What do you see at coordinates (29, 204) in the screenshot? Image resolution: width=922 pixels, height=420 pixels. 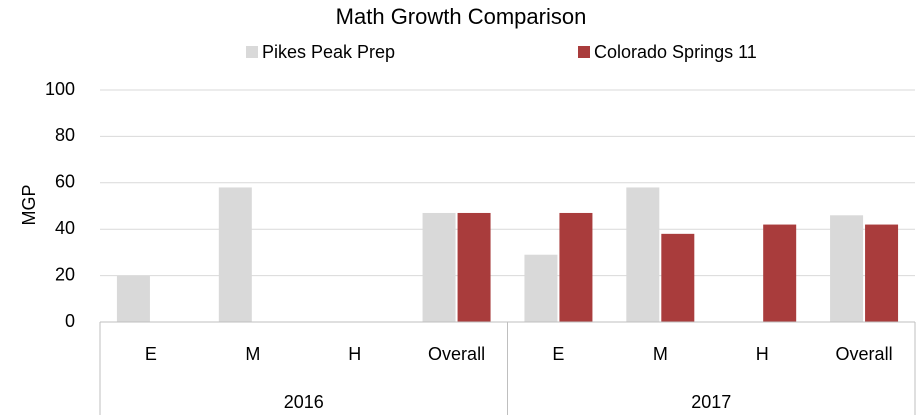 I see `y-axis-label: MGP` at bounding box center [29, 204].